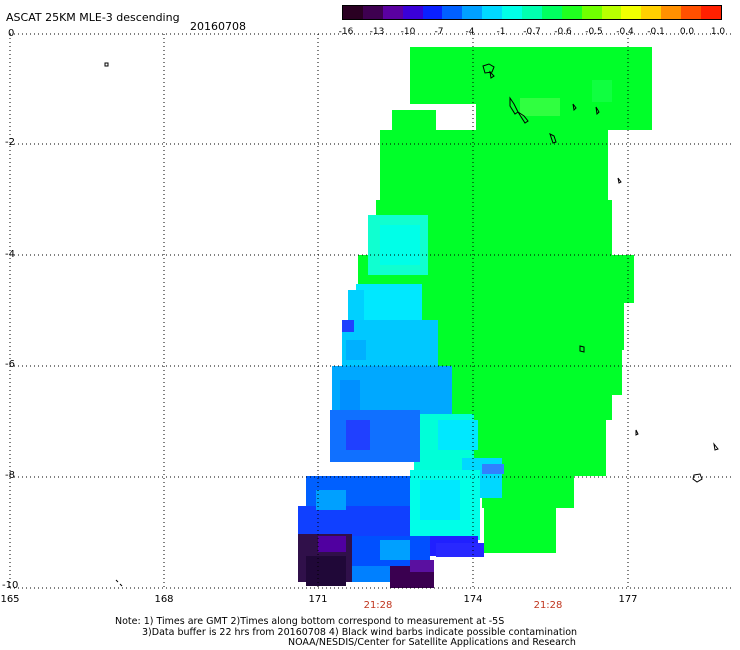  I want to click on x-tick-label: 177, so click(628, 599).